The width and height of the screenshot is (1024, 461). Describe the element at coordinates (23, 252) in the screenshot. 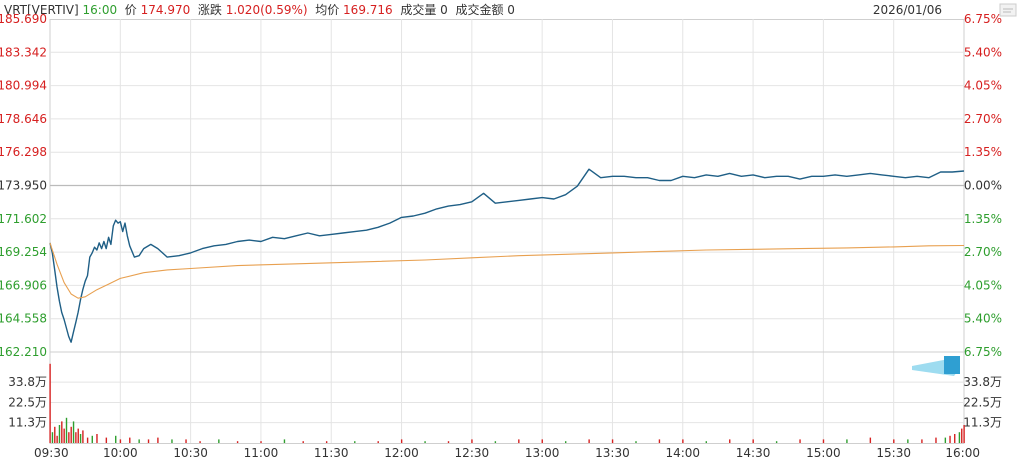

I see `y-tick-label-left: 169.254` at that location.